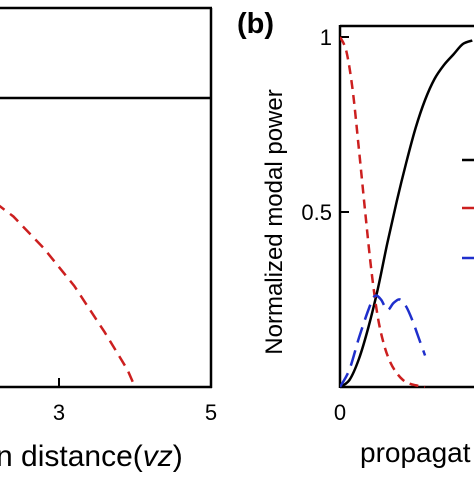  Describe the element at coordinates (91, 456) in the screenshot. I see `panel-a-x-axis-label: n distance(vz)` at that location.